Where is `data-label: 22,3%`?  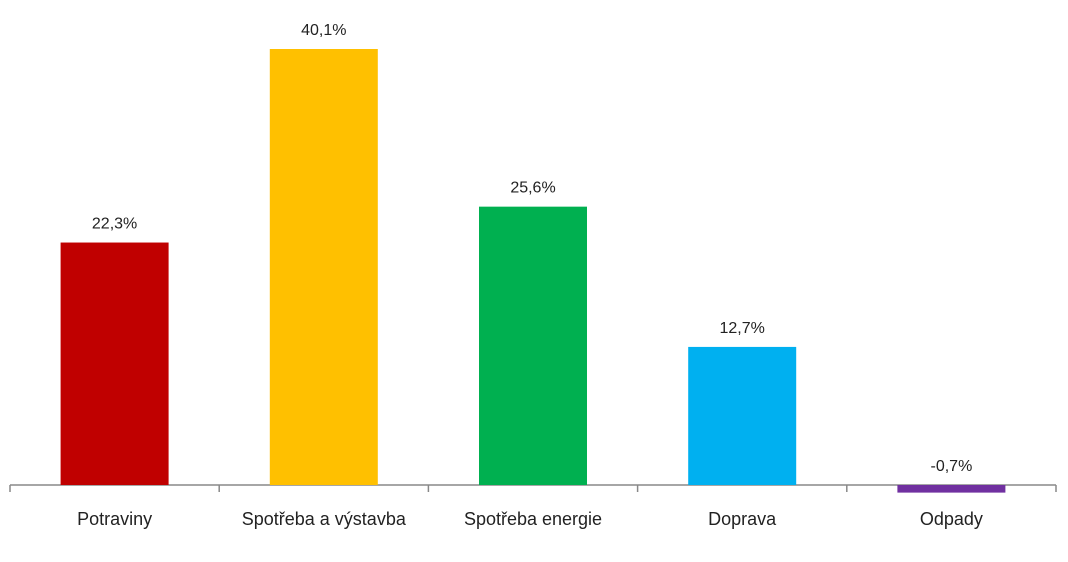 data-label: 22,3% is located at coordinates (114, 224).